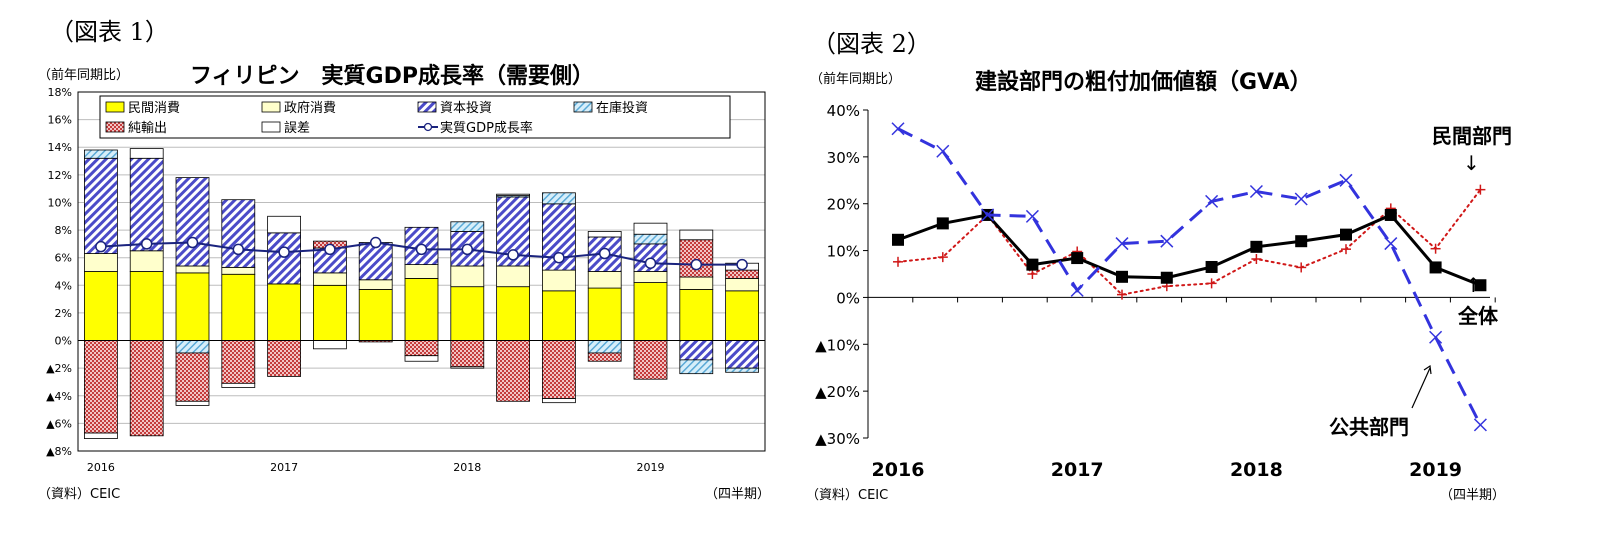  What do you see at coordinates (154, 108) in the screenshot?
I see `chart1-legend-label: 民間消費` at bounding box center [154, 108].